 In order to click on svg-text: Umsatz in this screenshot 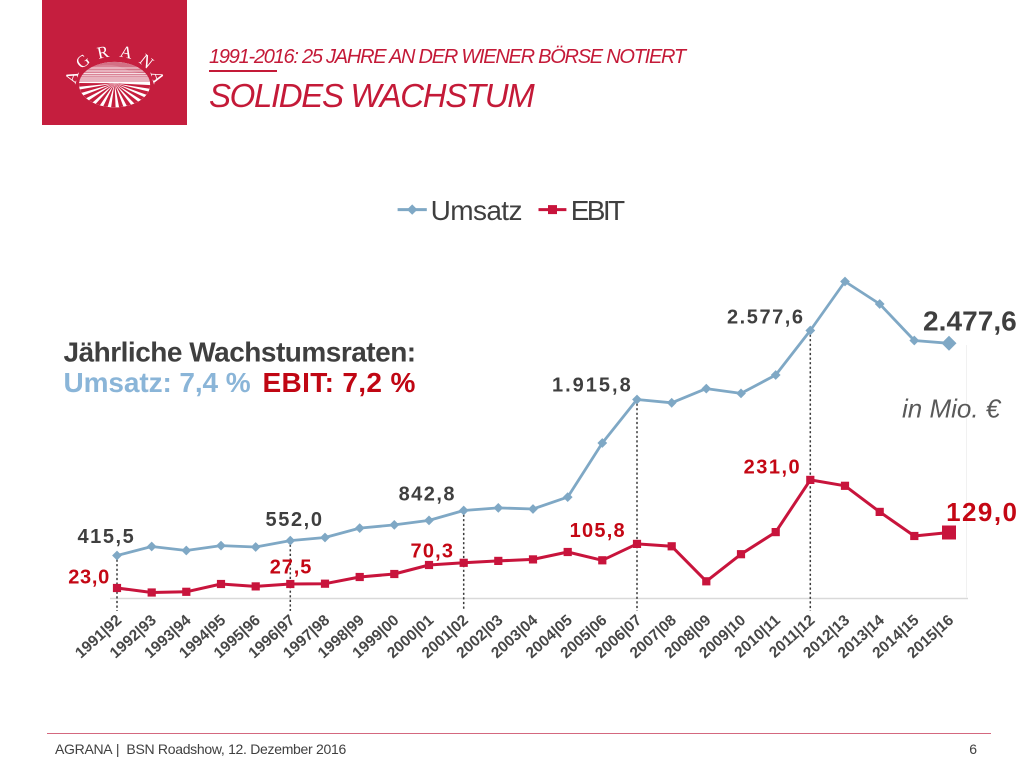, I will do `click(476, 210)`.